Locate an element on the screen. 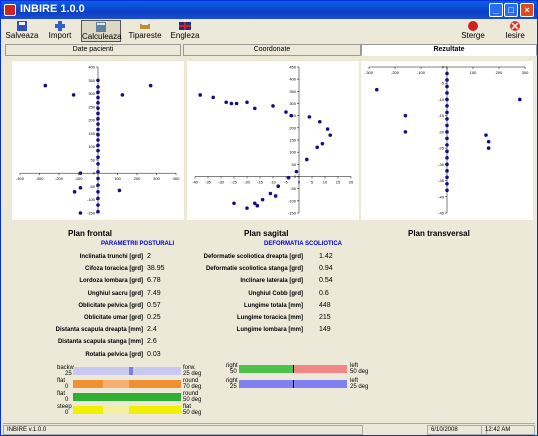 Image resolution: width=538 pixels, height=436 pixels. param-value: 0.6 is located at coordinates (336, 293).